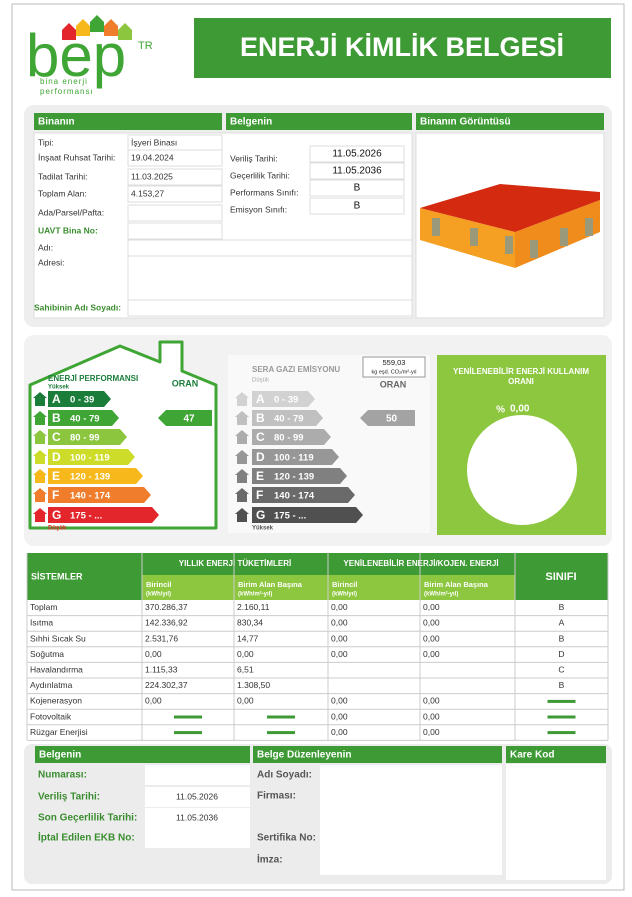  I want to click on table-header-text: SİSTEMLER, so click(57, 576).